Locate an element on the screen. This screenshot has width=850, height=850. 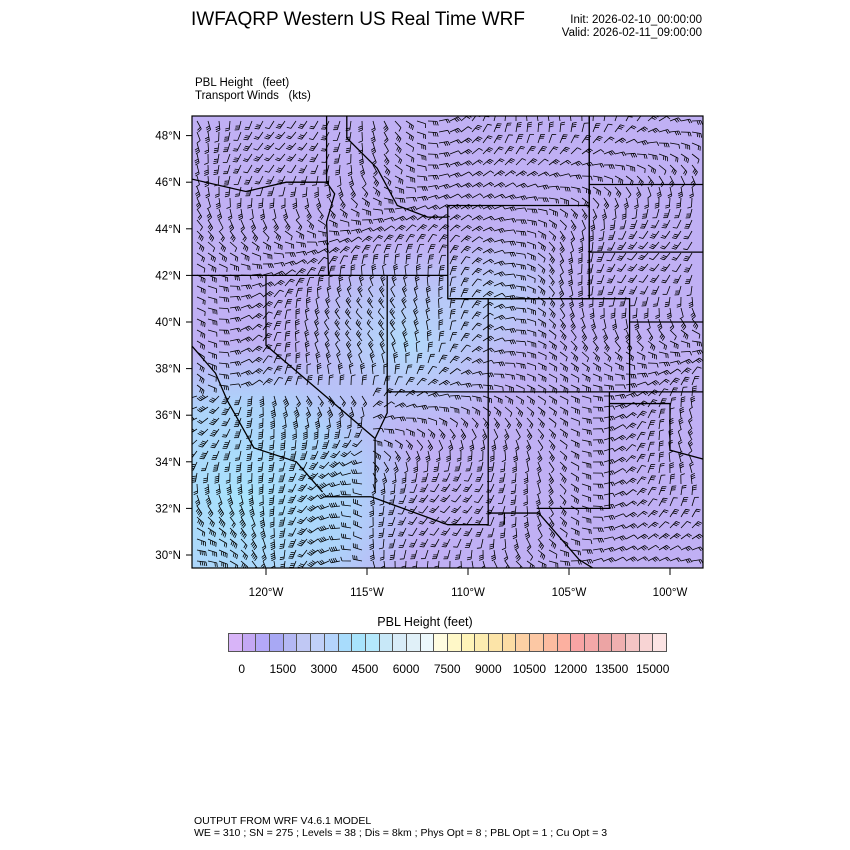
colorbar-label: 0 is located at coordinates (242, 669).